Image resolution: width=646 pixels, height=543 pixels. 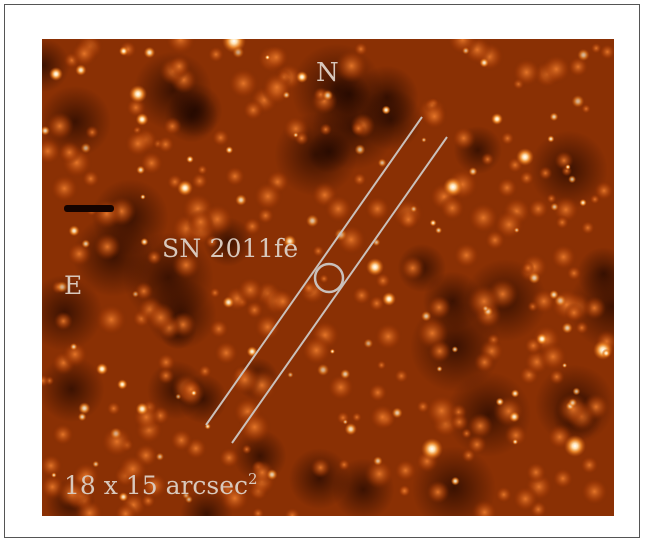 I want to click on dark-patch, so click(x=595, y=274).